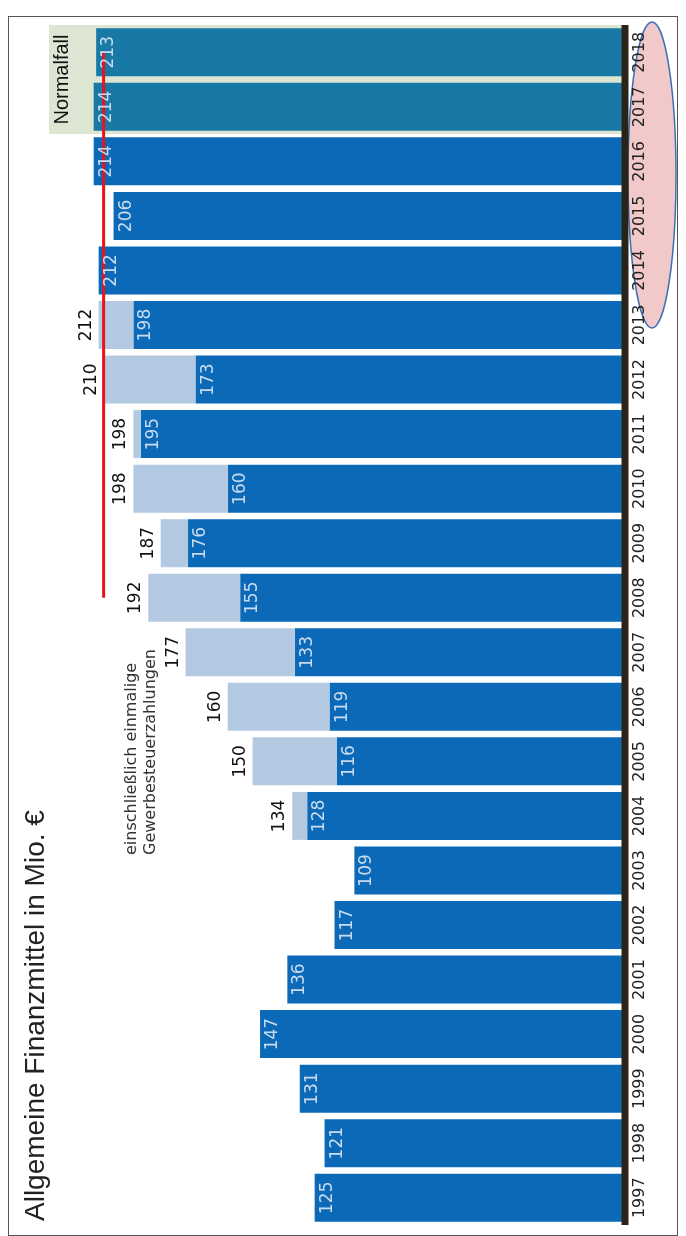 This screenshot has height=1236, width=686. Describe the element at coordinates (340, 707) in the screenshot. I see `data-label: 119` at that location.